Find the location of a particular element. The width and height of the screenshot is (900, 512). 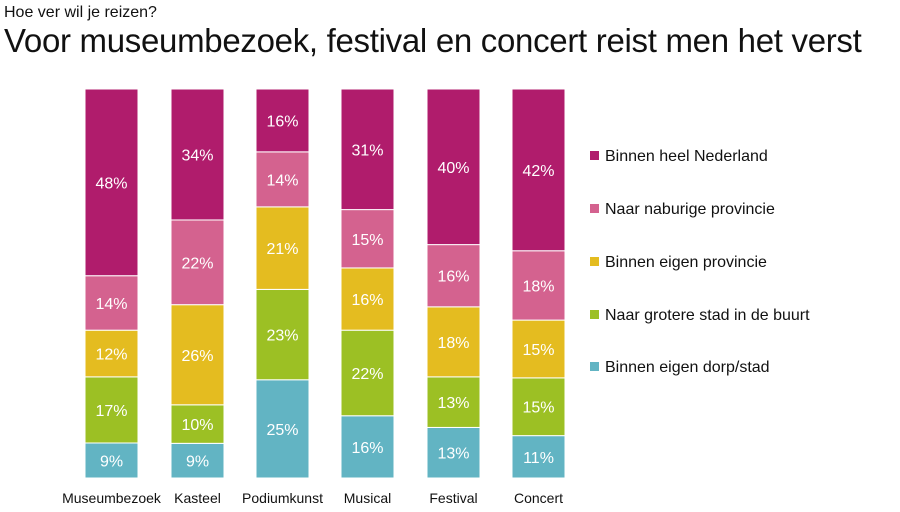

data-label: 17% is located at coordinates (111, 411).